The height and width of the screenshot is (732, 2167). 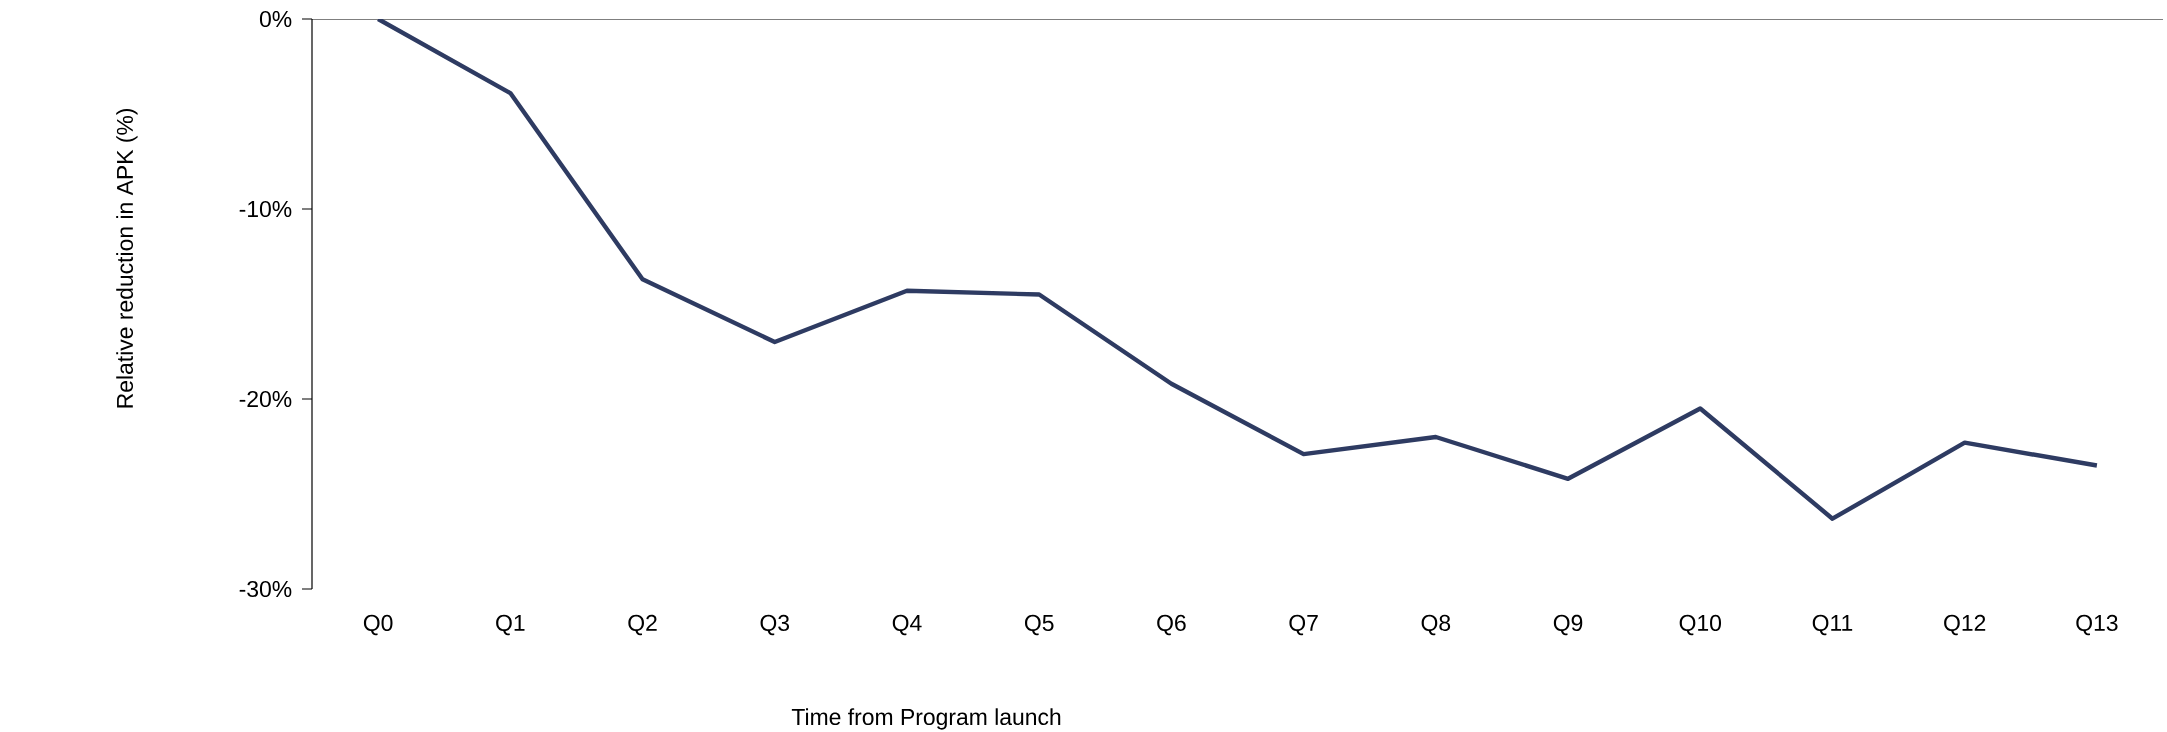 What do you see at coordinates (1832, 625) in the screenshot?
I see `x-tick-label: Q11` at bounding box center [1832, 625].